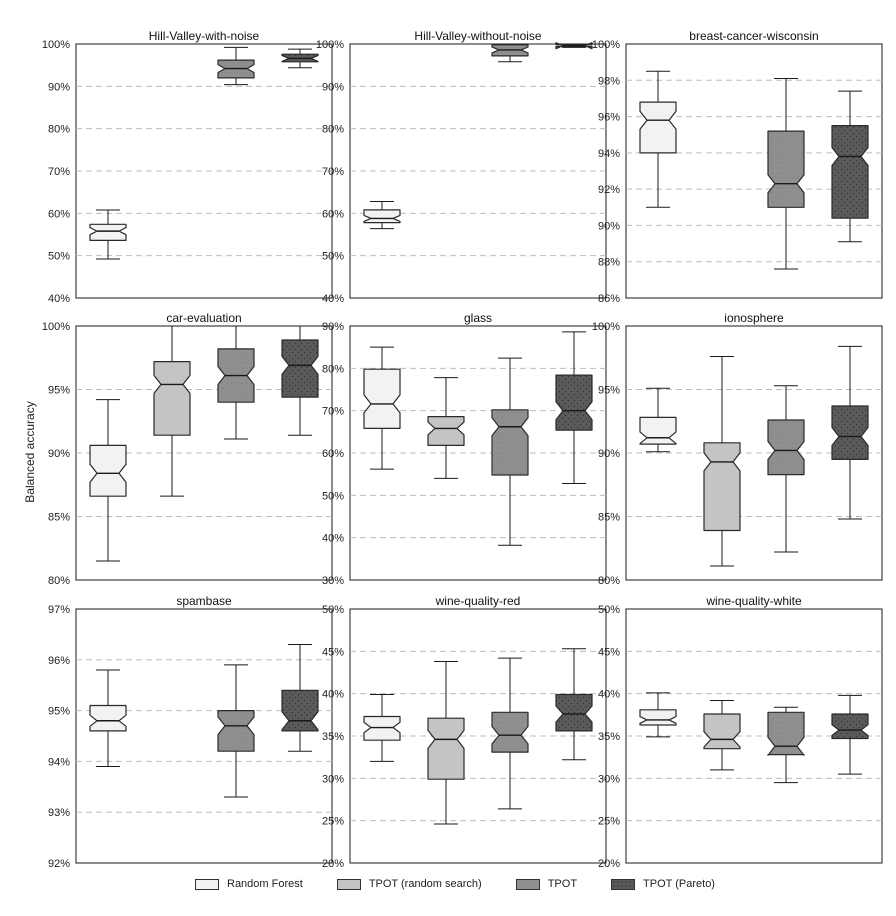 This screenshot has height=916, width=896. Describe the element at coordinates (333, 454) in the screenshot. I see `y-tick-label: 60%` at that location.